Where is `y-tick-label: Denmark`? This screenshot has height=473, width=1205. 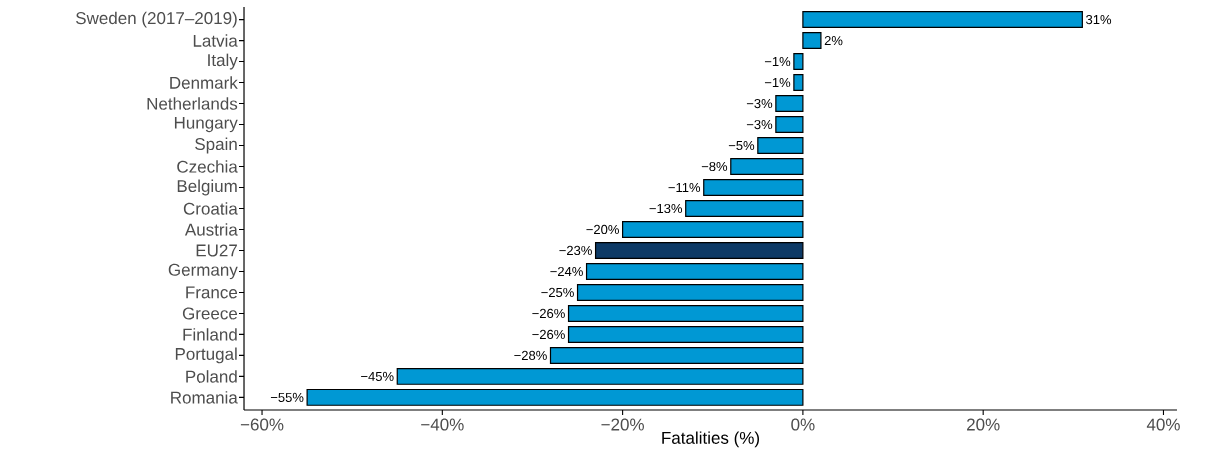 y-tick-label: Denmark is located at coordinates (204, 82).